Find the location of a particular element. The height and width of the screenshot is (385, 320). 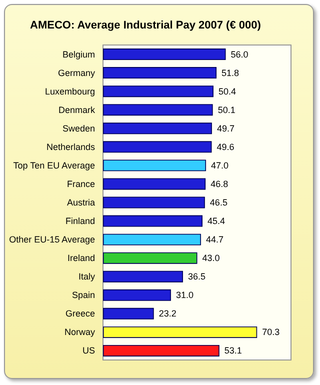

data-label: 49.6 is located at coordinates (225, 147).